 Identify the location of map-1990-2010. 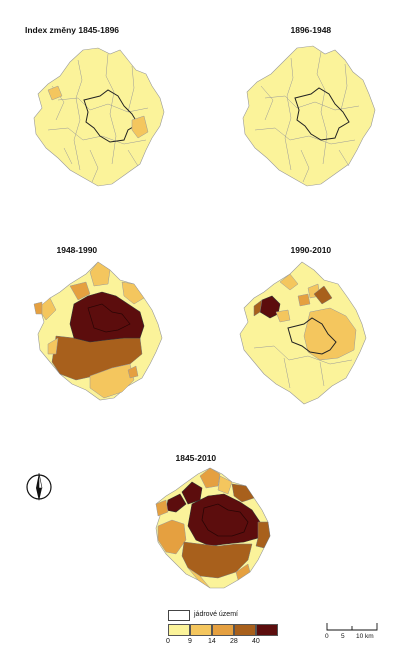
(303, 333).